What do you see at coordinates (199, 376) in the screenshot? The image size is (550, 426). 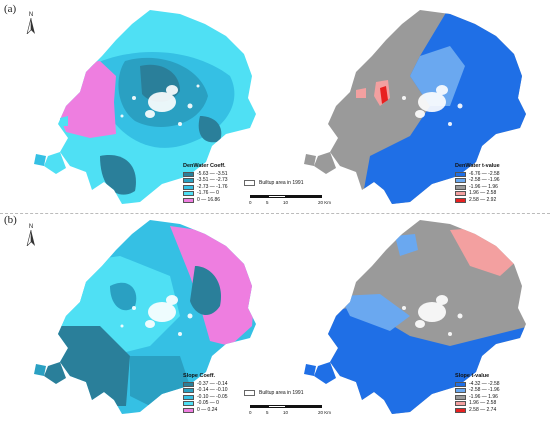 I see `coef-legend-title: Slope Coeff.` at bounding box center [199, 376].